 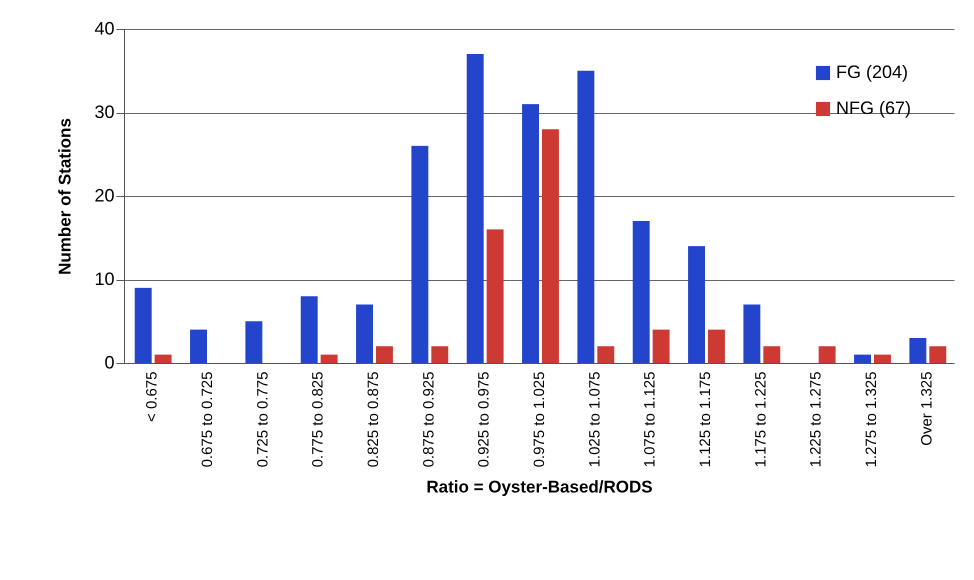 I want to click on y-axis-title: Number of Stations, so click(x=64, y=196).